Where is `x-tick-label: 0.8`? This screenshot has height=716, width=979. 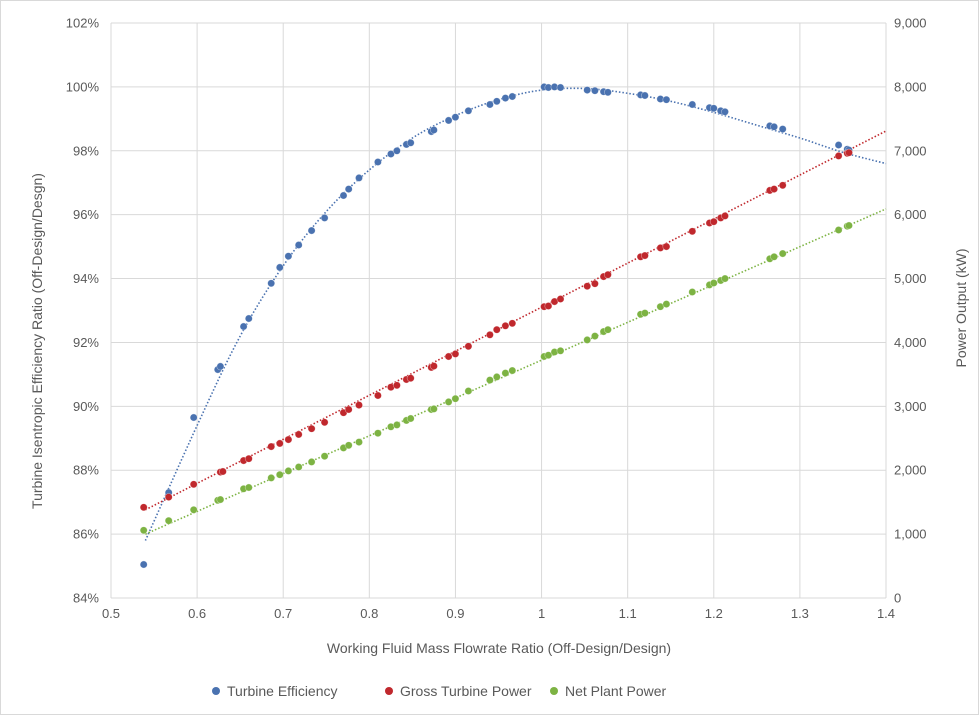
x-tick-label: 0.8 is located at coordinates (369, 613).